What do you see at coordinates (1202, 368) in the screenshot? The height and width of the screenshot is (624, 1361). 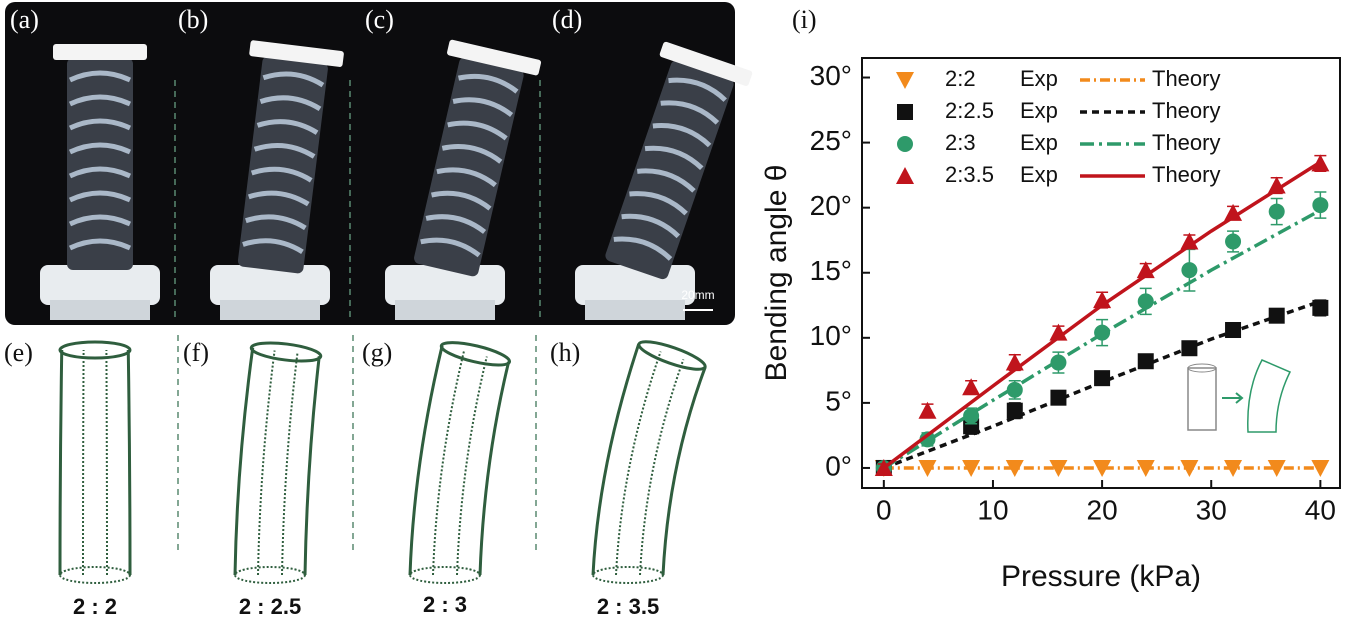 I see `inset-cylinder-top` at bounding box center [1202, 368].